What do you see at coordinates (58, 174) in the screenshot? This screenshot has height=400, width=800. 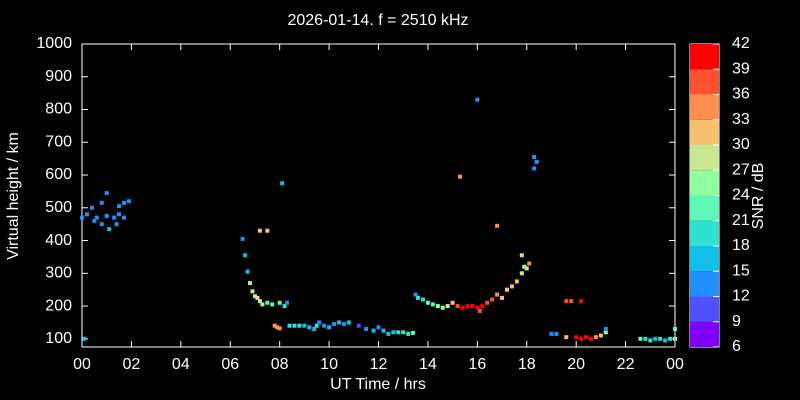 I see `y-tick-label: 600` at bounding box center [58, 174].